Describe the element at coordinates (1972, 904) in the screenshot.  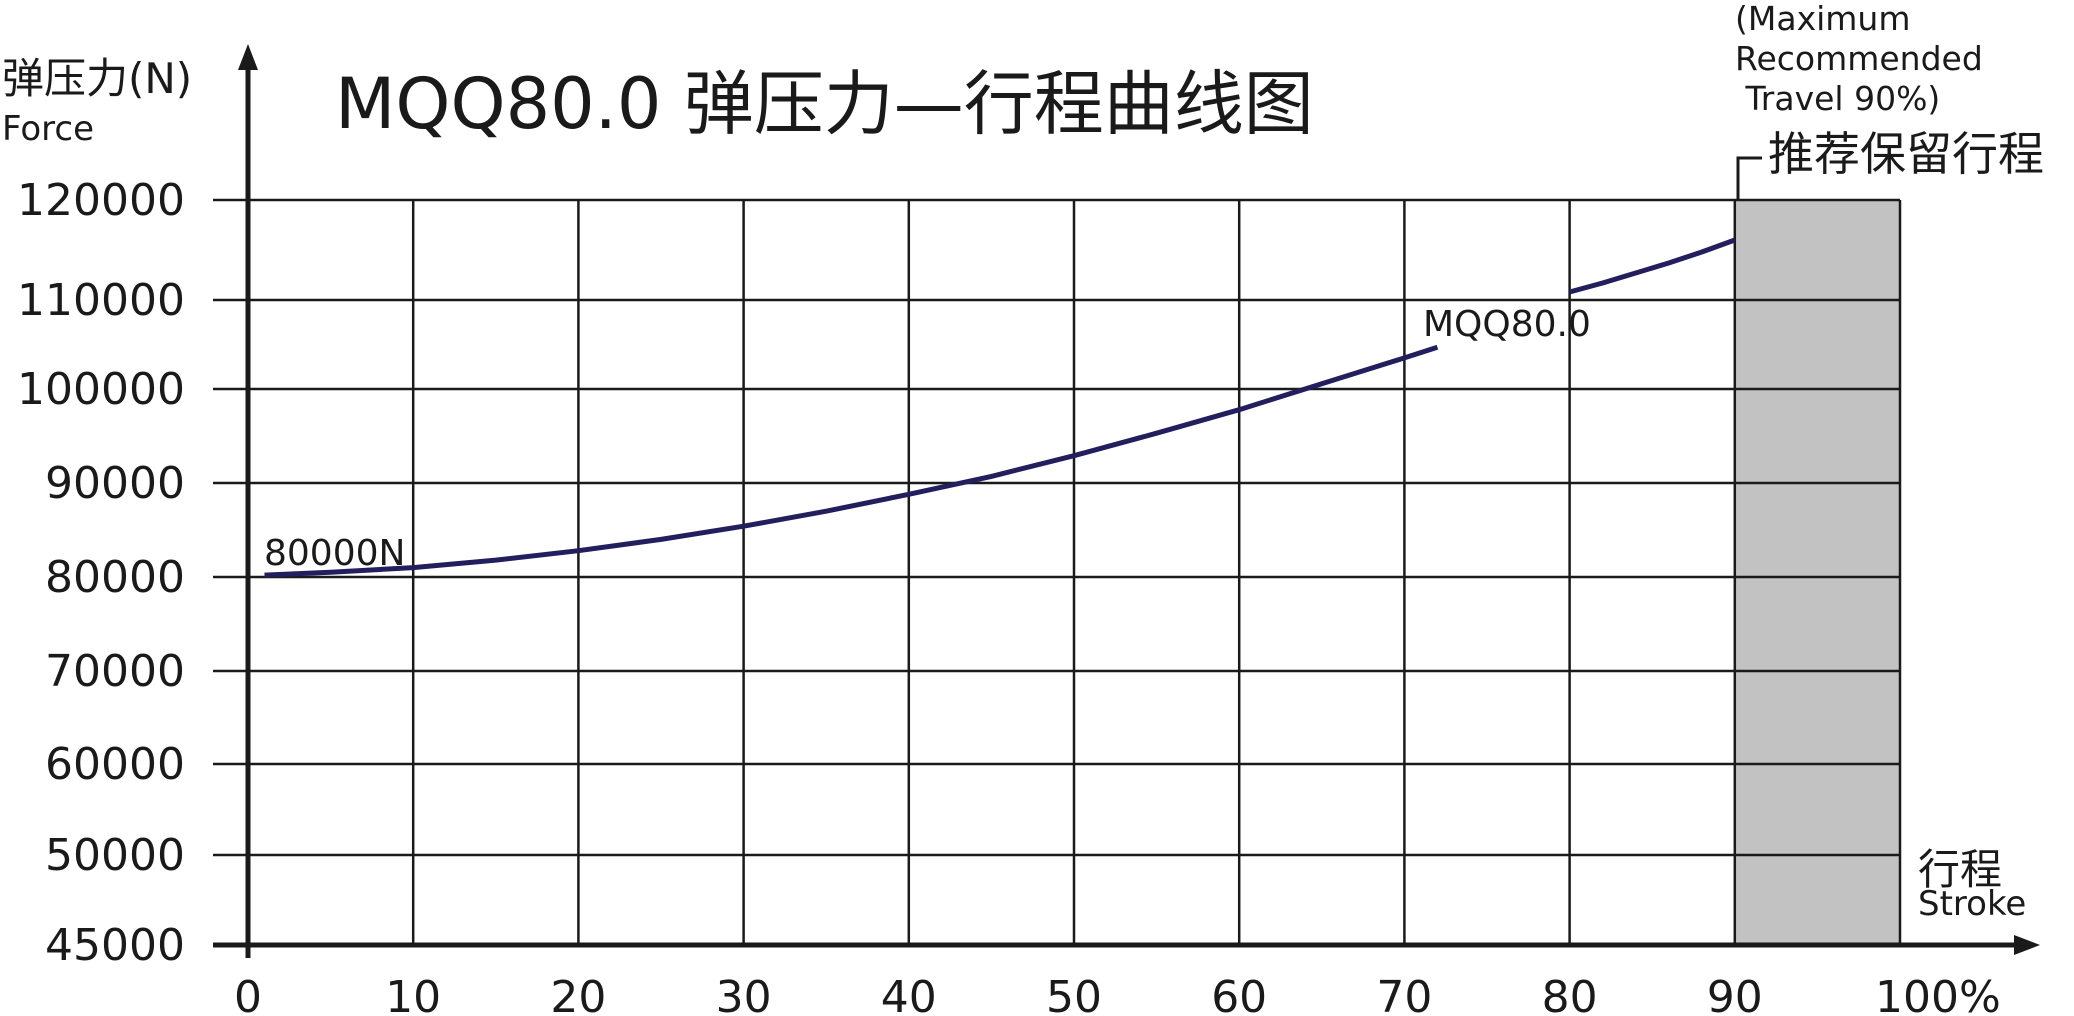
I see `x-axis-label-en: Stroke` at that location.